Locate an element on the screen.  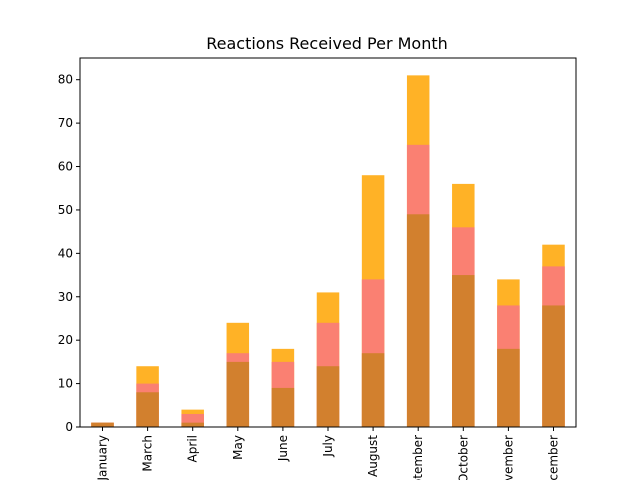
y-tick-label: 10 is located at coordinates (65, 384).